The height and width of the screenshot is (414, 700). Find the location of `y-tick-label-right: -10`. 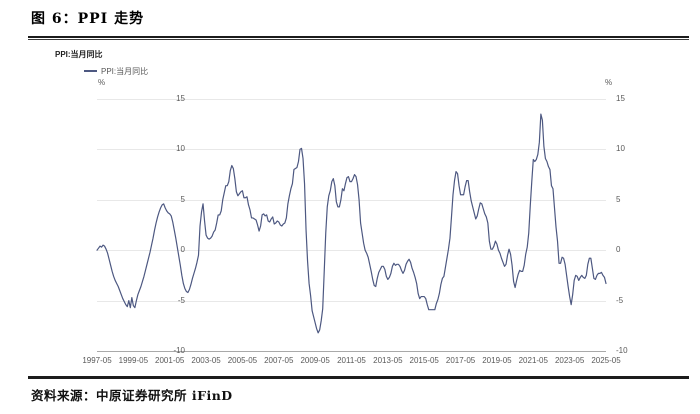

y-tick-label-right: -10 is located at coordinates (622, 350).